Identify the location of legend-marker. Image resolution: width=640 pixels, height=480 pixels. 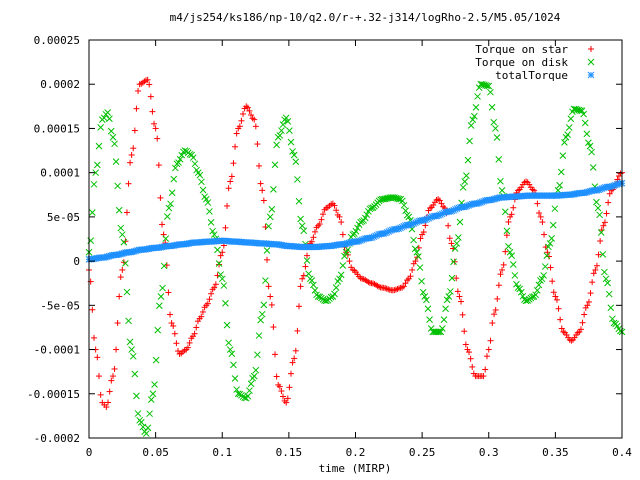
(591, 62).